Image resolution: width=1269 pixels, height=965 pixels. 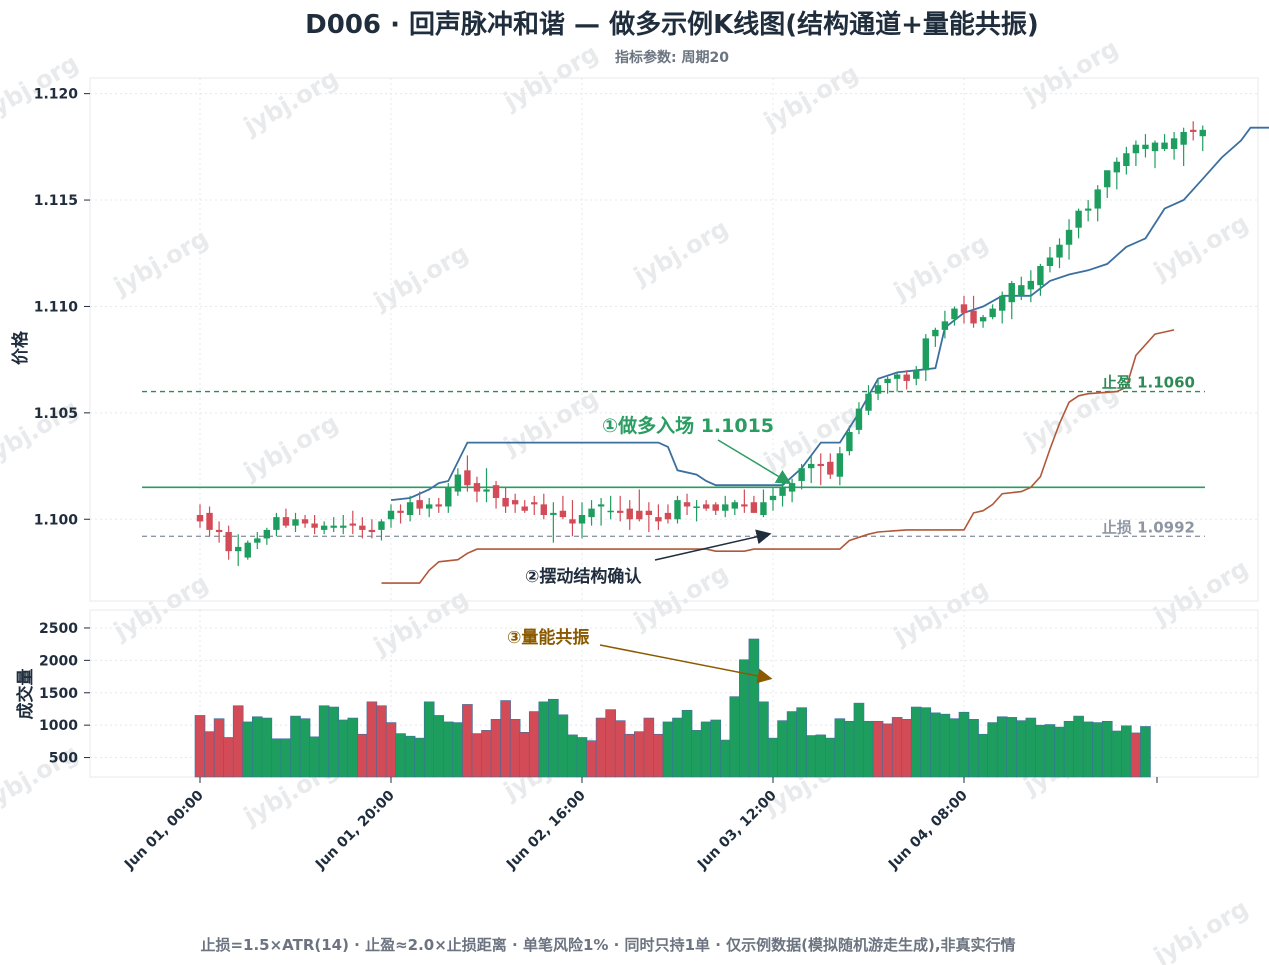 I want to click on volume-annotation: ③量能共振, so click(x=548, y=637).